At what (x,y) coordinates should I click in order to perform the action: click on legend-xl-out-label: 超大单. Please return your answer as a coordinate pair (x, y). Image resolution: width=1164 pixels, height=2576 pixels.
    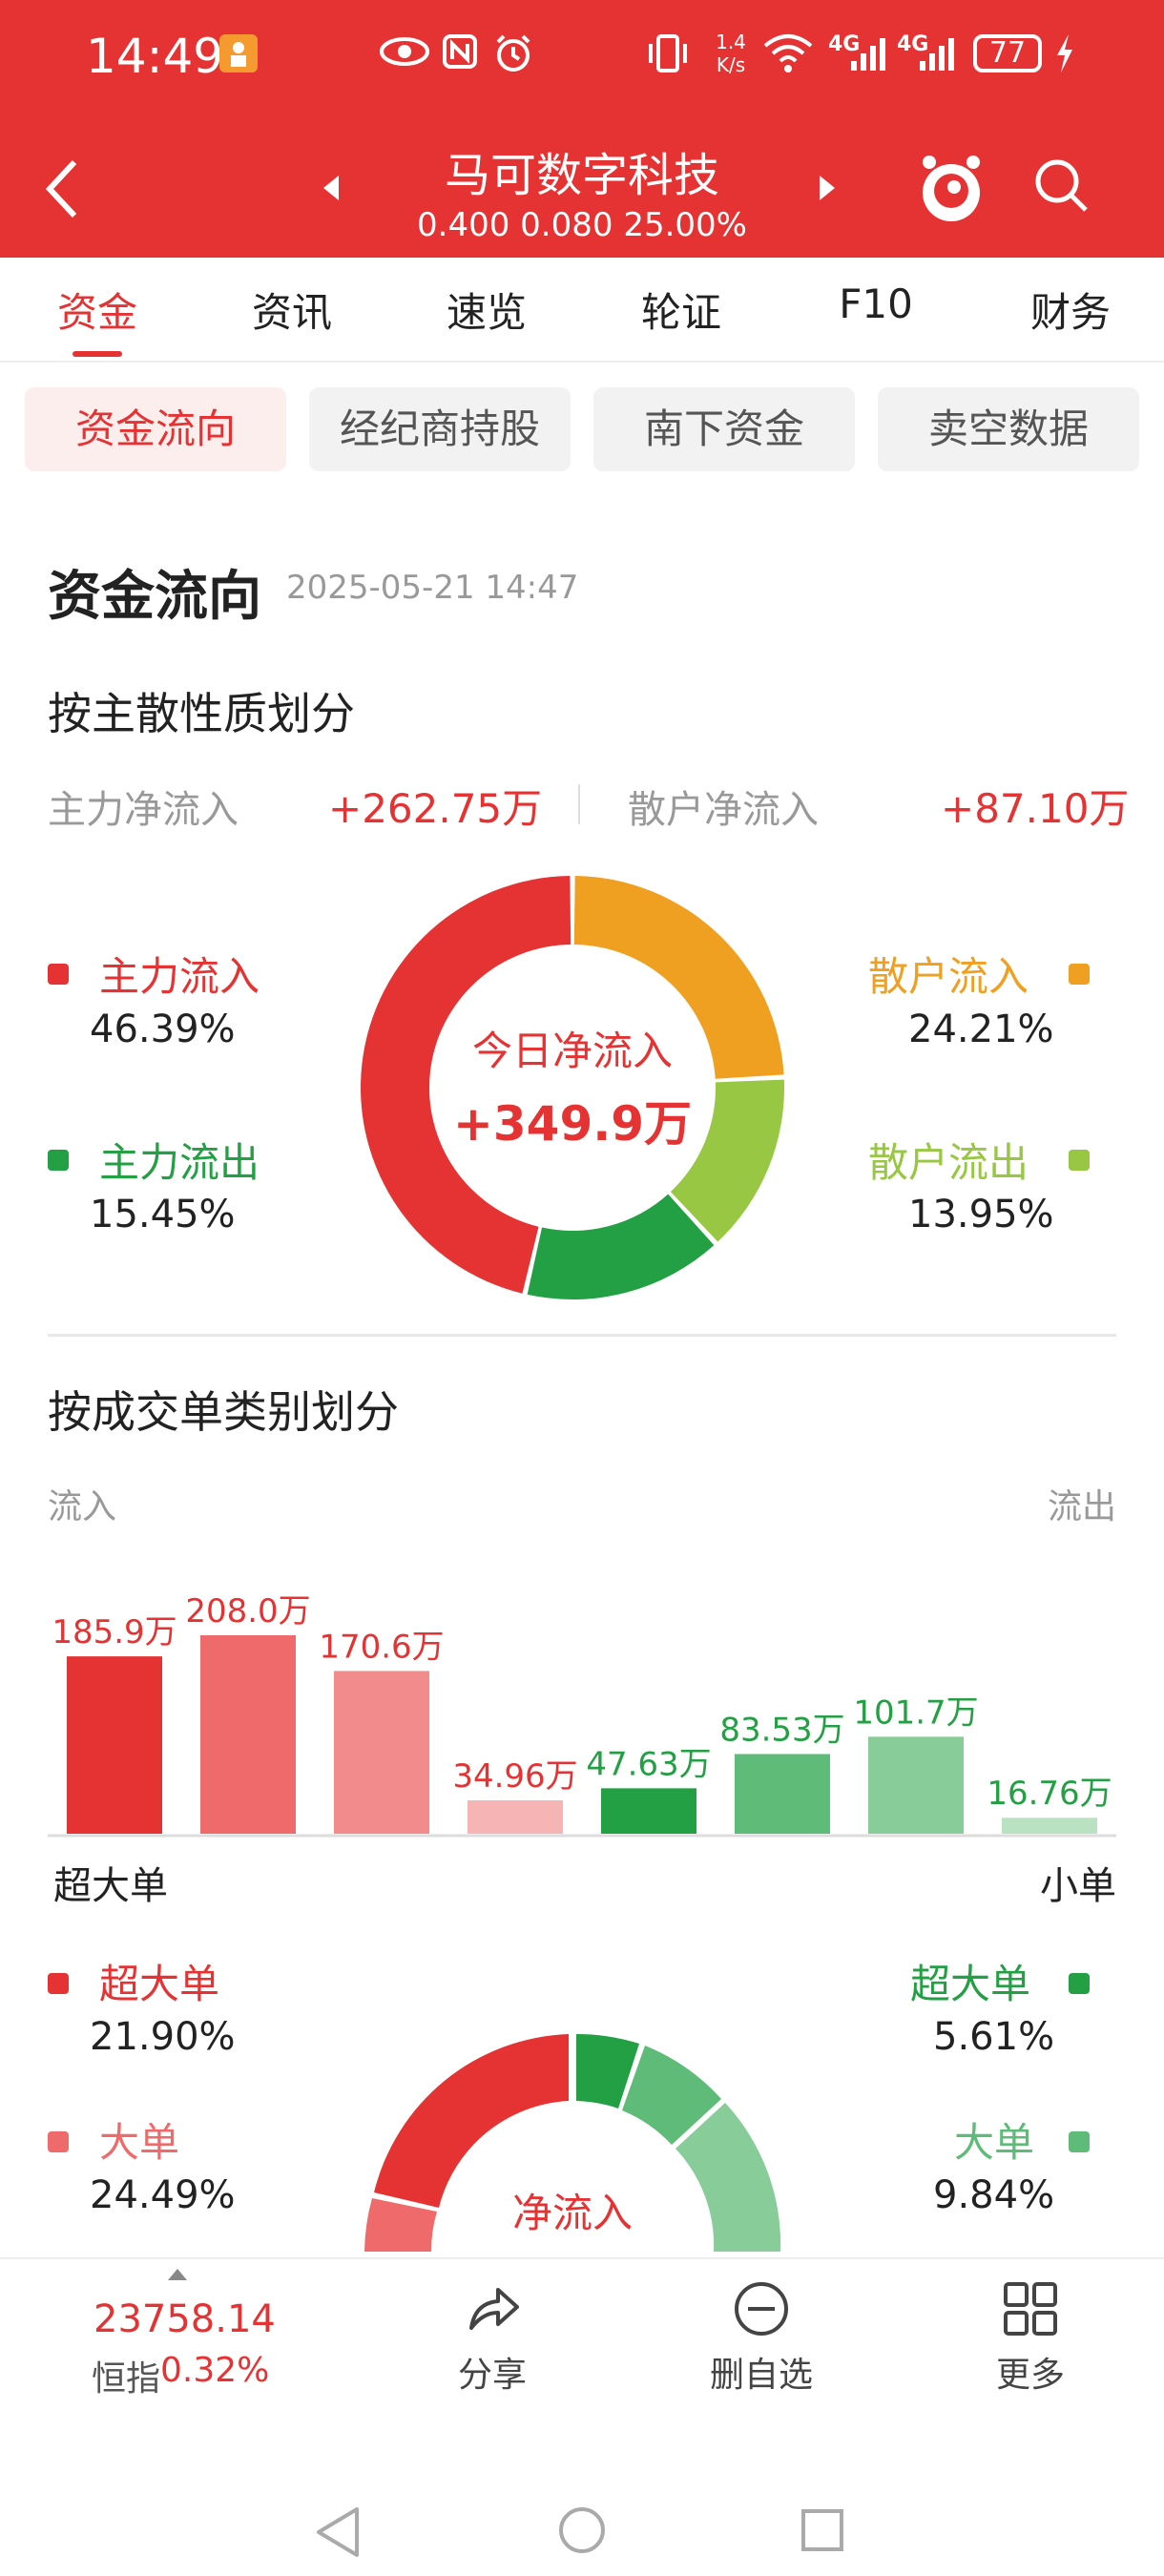
    Looking at the image, I should click on (970, 1984).